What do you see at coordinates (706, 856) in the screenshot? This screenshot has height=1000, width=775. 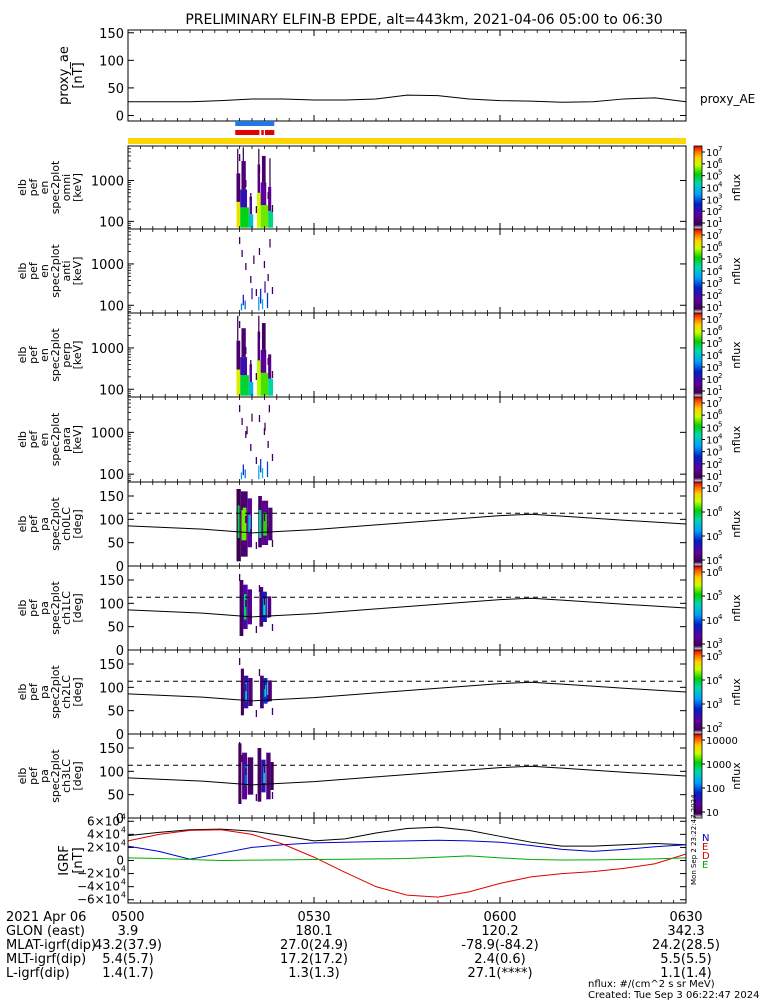 I see `igrf-legend-2: D` at bounding box center [706, 856].